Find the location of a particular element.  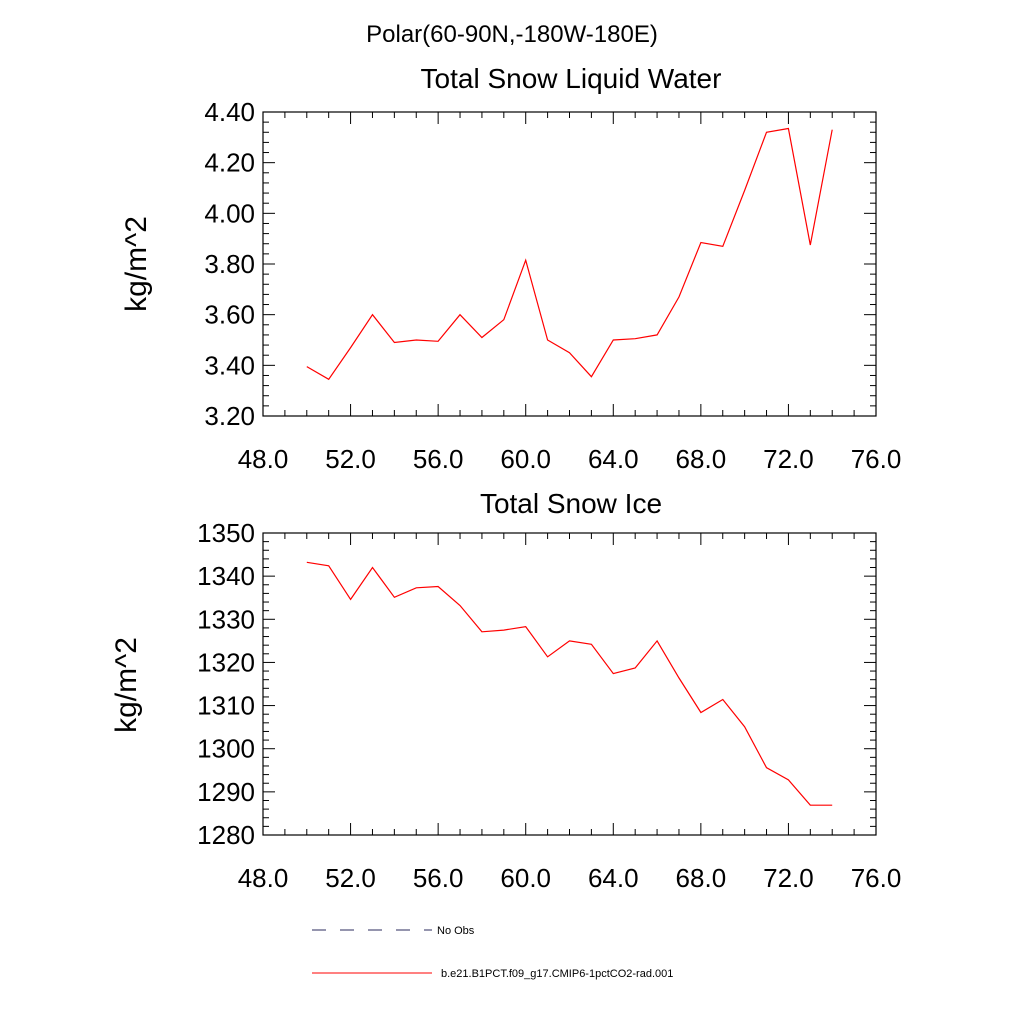

y-tick-label: 4.00 is located at coordinates (229, 213).